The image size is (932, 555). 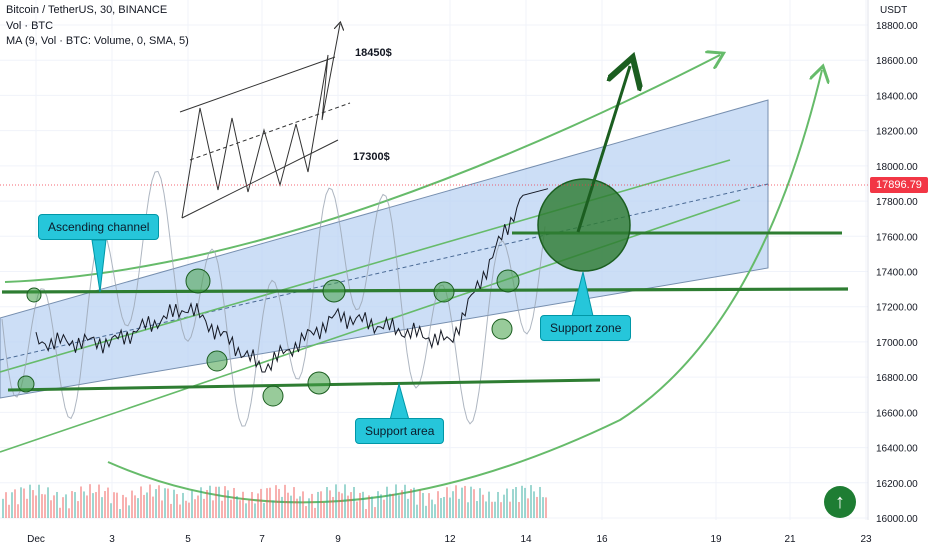 I want to click on support-zone-circle, so click(x=584, y=225).